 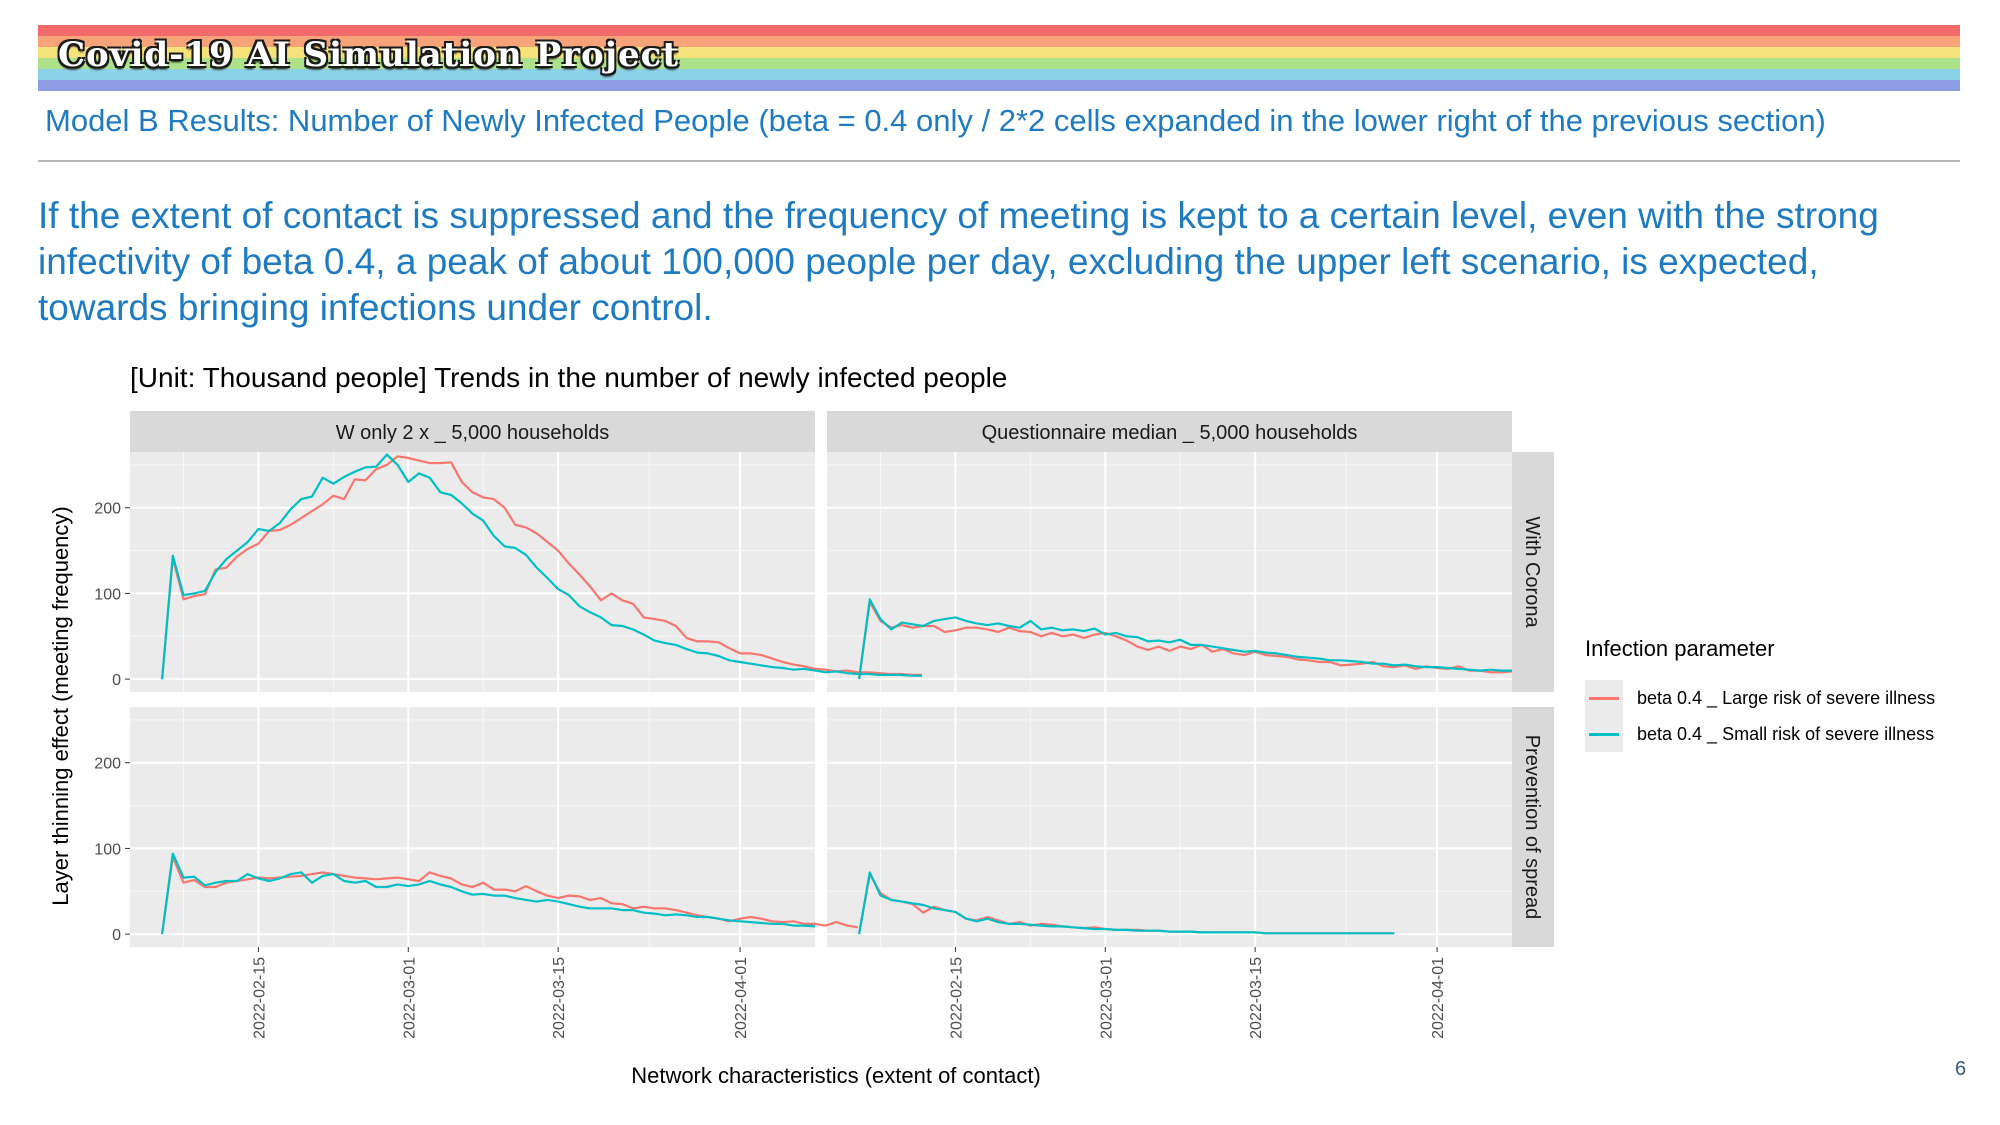 I want to click on legend-label: beta 0.4 _ Small risk of severe illness, so click(x=1786, y=733).